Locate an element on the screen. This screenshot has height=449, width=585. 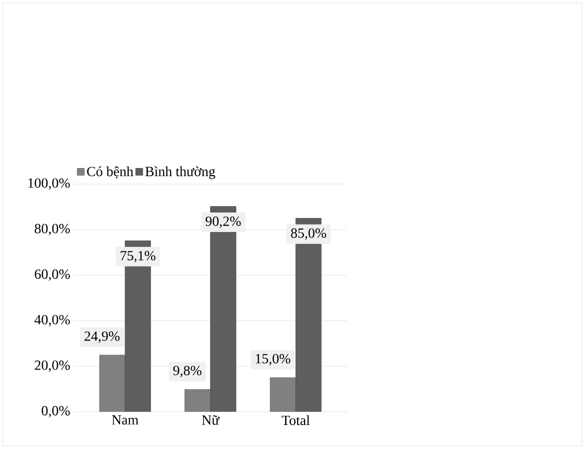
legend-label: Có bệnh is located at coordinates (110, 172).